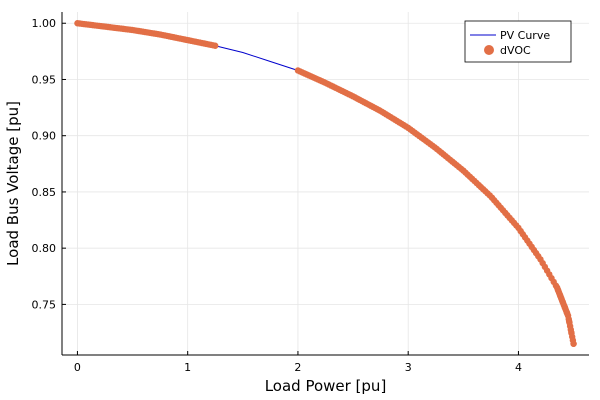 The width and height of the screenshot is (600, 400). I want to click on x-tick-label: 2, so click(297, 367).